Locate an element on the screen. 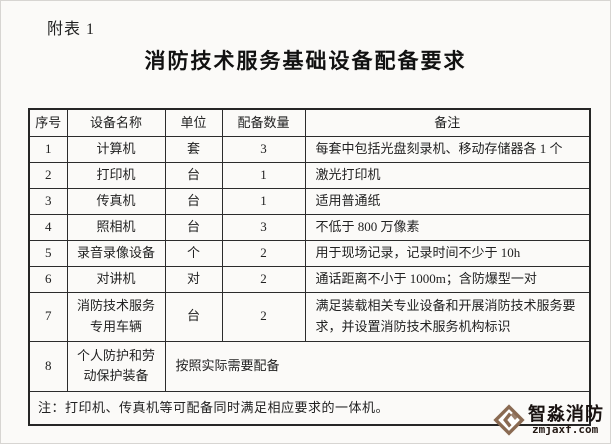 The width and height of the screenshot is (611, 444). table-row: 4 照相机台 3 不低于 800 万像素 is located at coordinates (309, 227).